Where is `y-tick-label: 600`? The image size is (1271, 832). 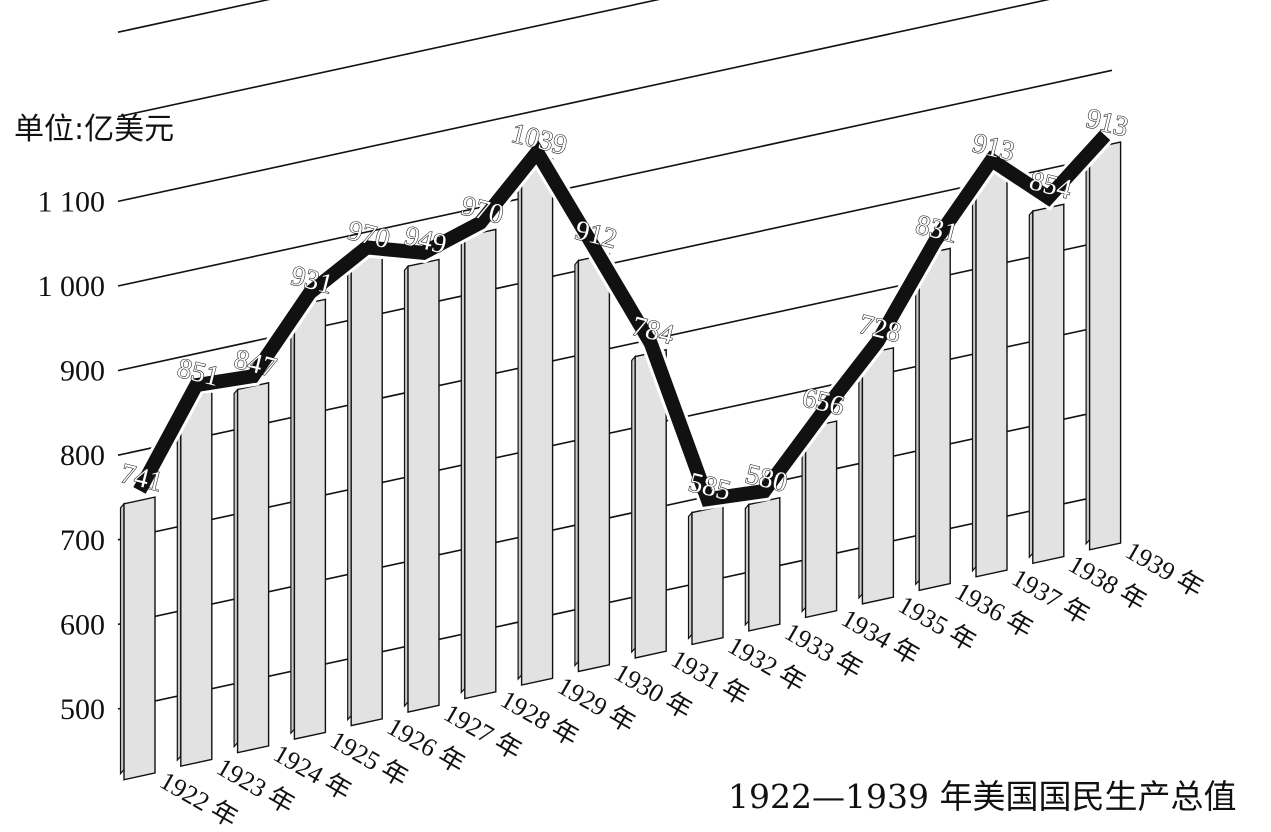
y-tick-label: 600 is located at coordinates (82, 624).